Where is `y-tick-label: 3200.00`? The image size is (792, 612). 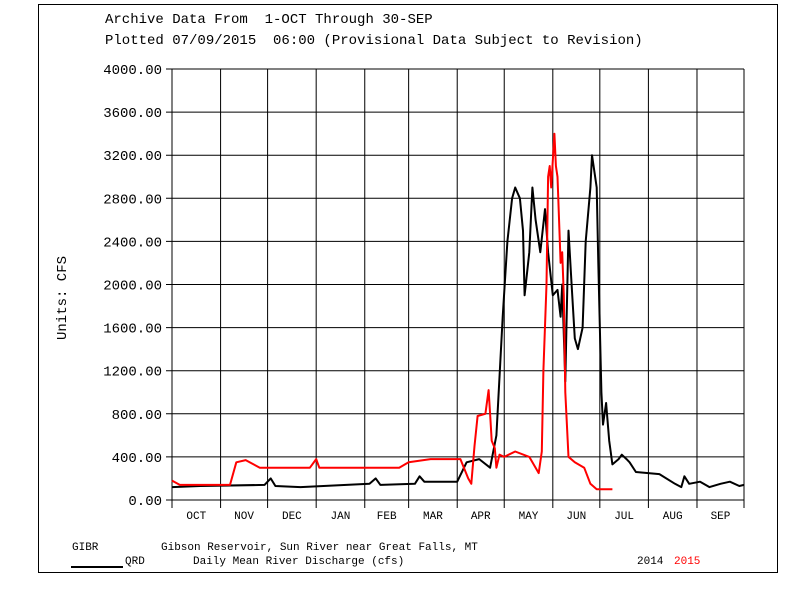 y-tick-label: 3200.00 is located at coordinates (132, 157).